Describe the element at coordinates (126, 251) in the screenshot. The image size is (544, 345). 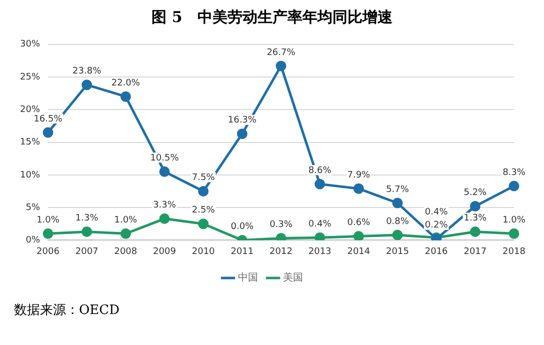
I see `x-tick-label: 2008` at that location.